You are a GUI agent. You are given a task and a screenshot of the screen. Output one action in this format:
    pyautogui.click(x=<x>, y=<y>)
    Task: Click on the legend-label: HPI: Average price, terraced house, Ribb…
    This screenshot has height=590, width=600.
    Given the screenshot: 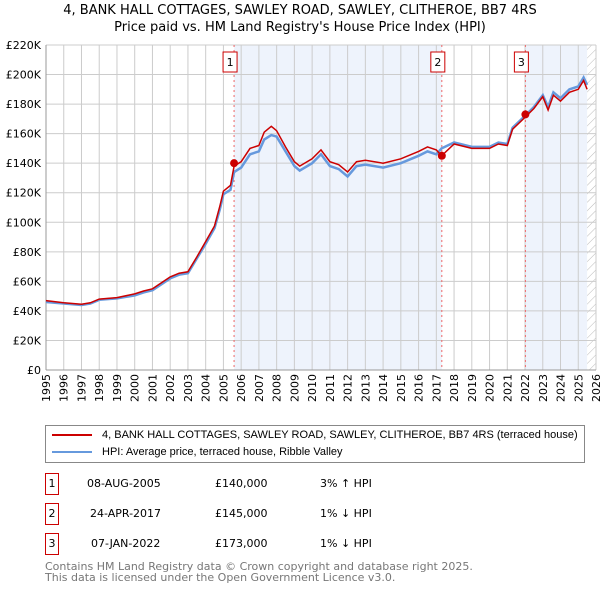 What is the action you would take?
    pyautogui.click(x=222, y=452)
    